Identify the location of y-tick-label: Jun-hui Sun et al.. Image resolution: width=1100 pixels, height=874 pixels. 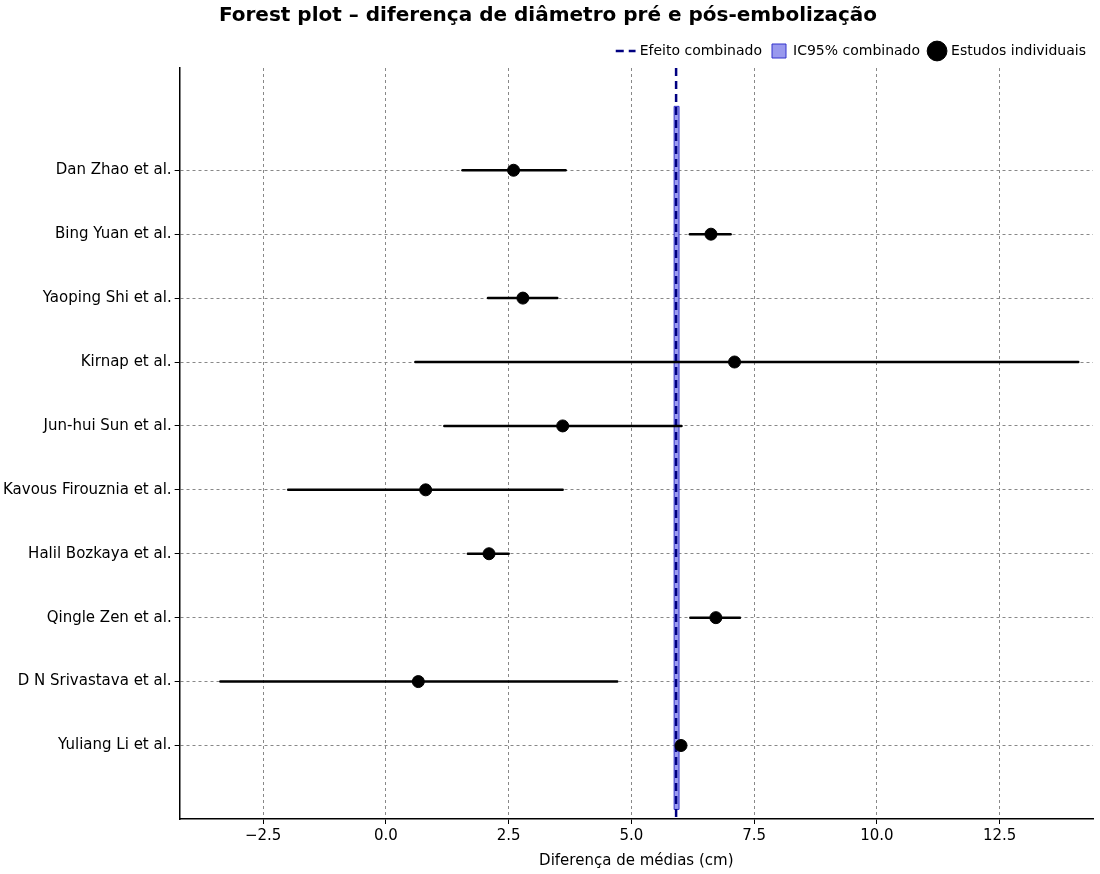
(107, 424).